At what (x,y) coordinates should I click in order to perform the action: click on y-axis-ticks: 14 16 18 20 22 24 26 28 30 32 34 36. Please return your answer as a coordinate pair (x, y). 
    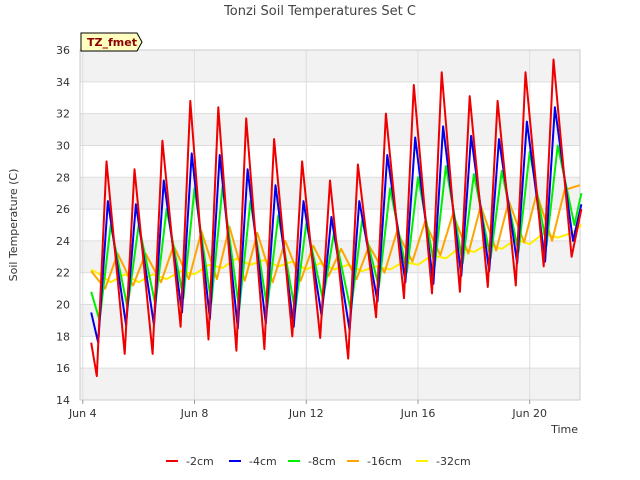
    Looking at the image, I should click on (63, 225).